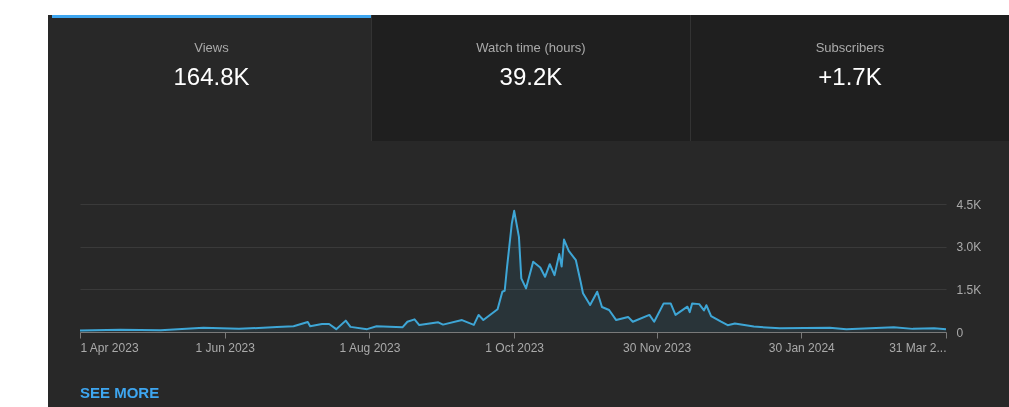 The height and width of the screenshot is (407, 1009). Describe the element at coordinates (531, 77) in the screenshot. I see `text: 39.2K` at that location.